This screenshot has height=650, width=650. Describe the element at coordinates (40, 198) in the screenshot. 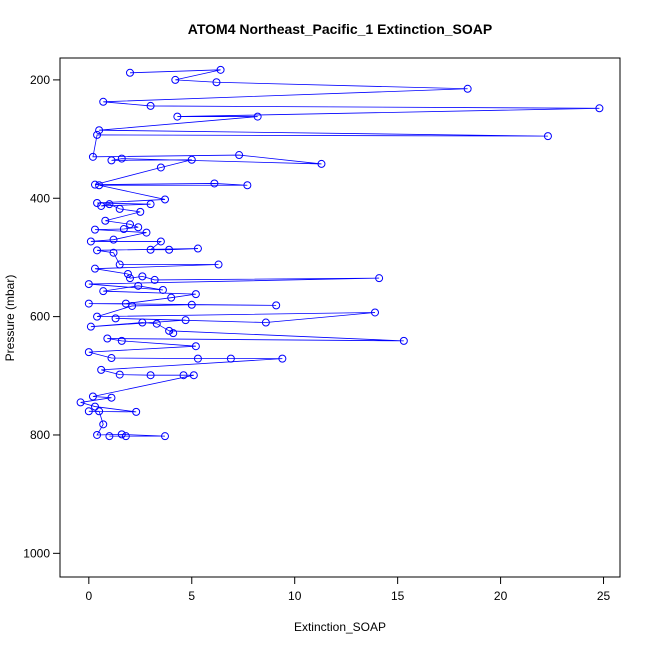

I see `y-tick-label: 400` at that location.